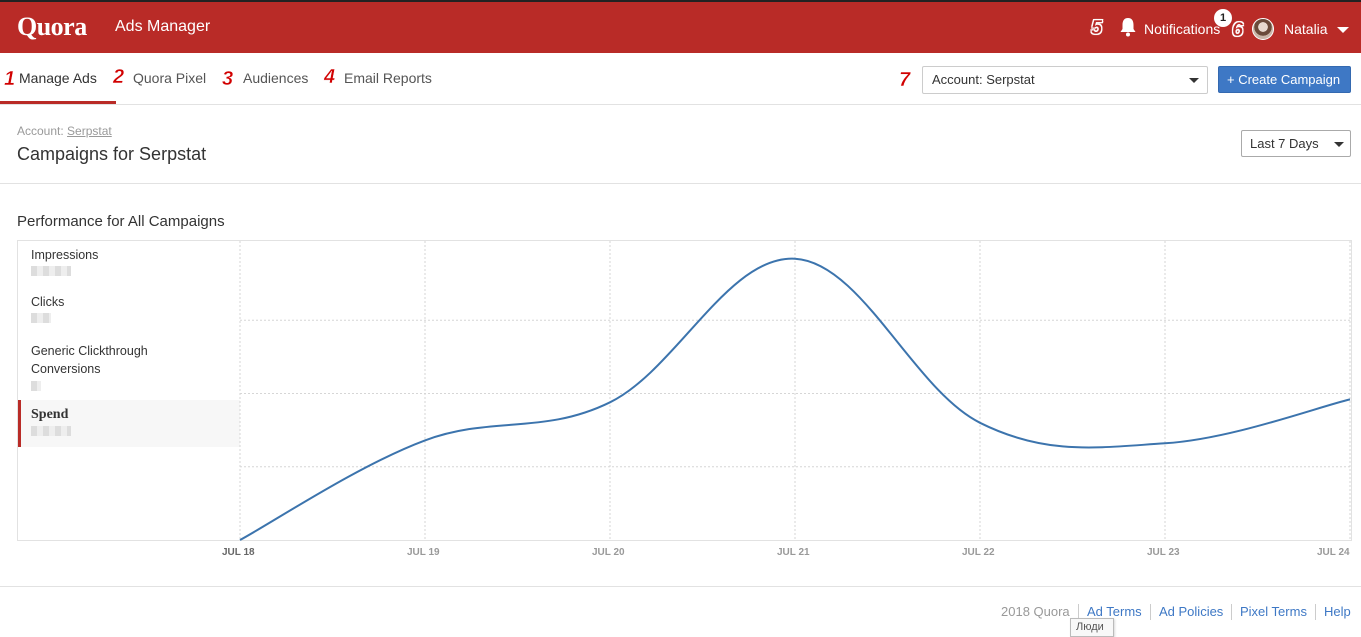 This screenshot has height=637, width=1361. What do you see at coordinates (1306, 29) in the screenshot?
I see `user-name: Natalia` at bounding box center [1306, 29].